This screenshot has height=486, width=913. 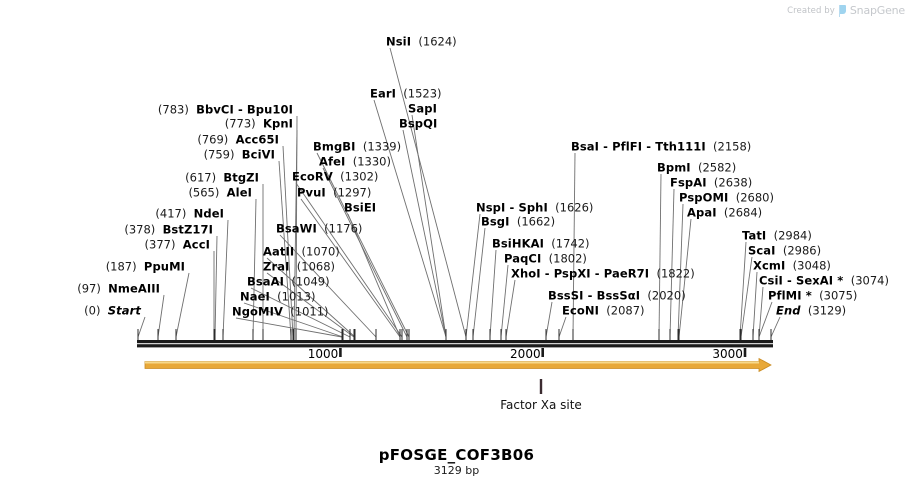 What do you see at coordinates (259, 123) in the screenshot?
I see `enzyme-label-kpni: (773) KpnI` at bounding box center [259, 123].